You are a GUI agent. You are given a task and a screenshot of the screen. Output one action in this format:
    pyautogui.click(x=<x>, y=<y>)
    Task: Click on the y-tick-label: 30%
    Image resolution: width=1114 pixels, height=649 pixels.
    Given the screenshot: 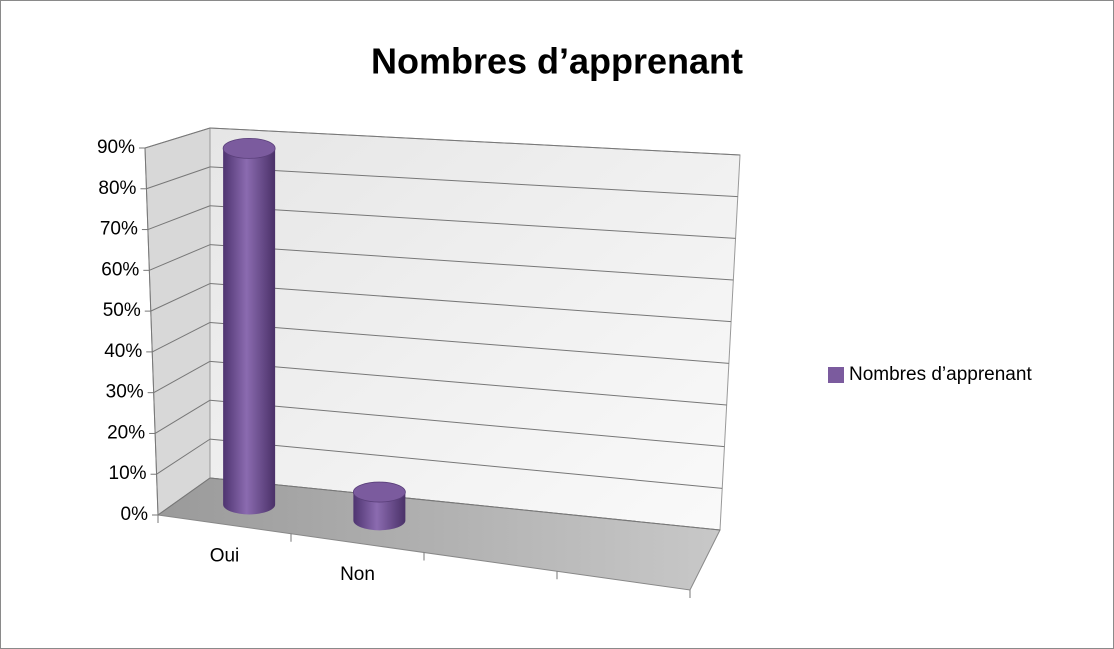 What is the action you would take?
    pyautogui.click(x=125, y=392)
    